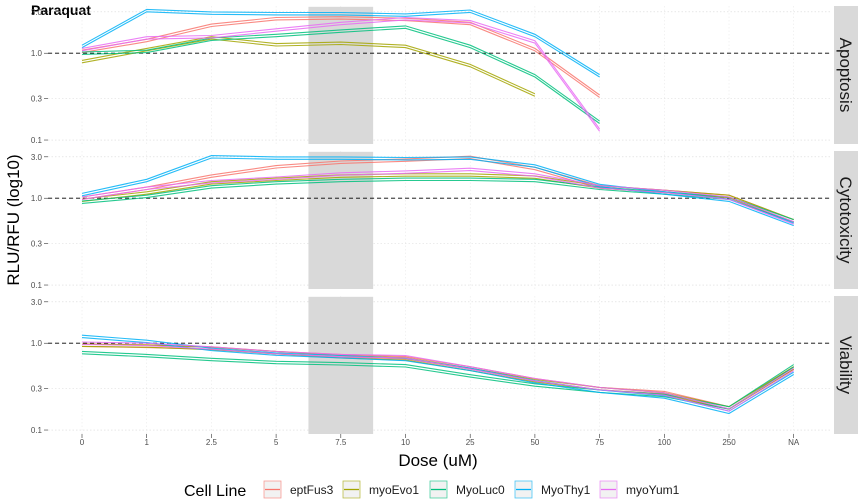  I want to click on x-tick-label: 250, so click(729, 442).